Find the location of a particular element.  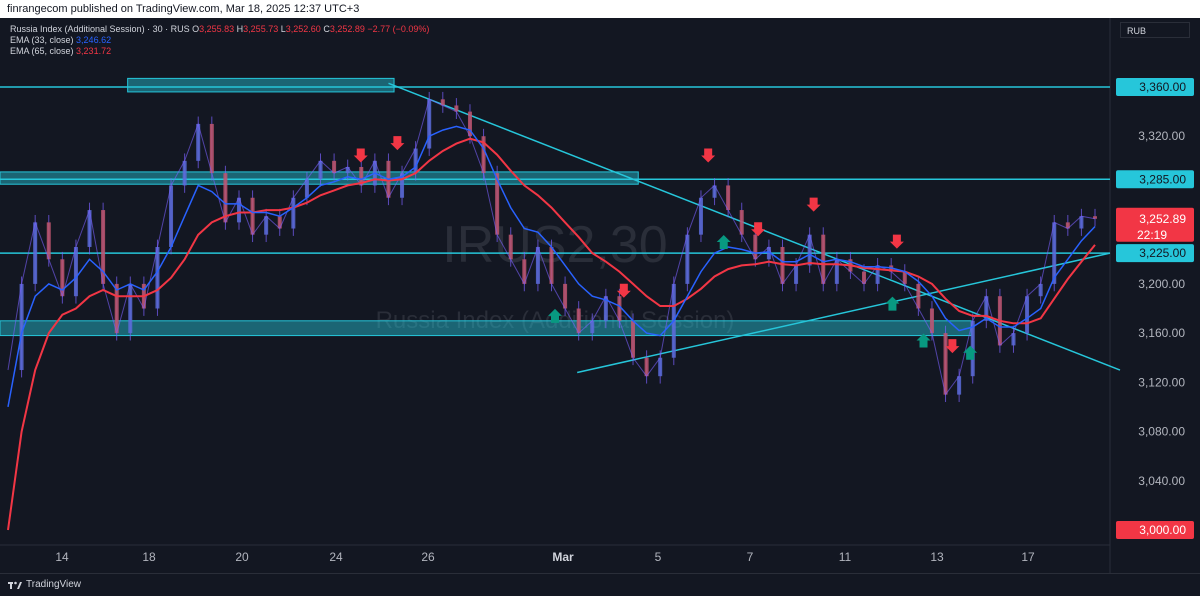

legend-open: 3,255.83 is located at coordinates (217, 29).